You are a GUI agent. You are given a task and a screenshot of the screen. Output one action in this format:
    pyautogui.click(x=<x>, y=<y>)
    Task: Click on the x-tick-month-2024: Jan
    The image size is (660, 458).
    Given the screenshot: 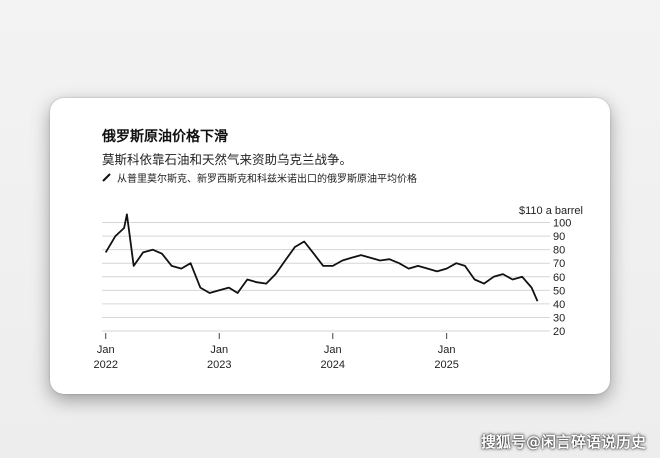 What is the action you would take?
    pyautogui.click(x=333, y=350)
    